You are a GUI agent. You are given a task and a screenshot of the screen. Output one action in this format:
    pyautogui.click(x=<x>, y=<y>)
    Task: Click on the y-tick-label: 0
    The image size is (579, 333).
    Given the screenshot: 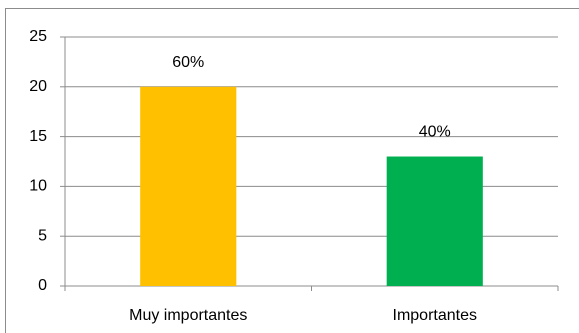 What is the action you would take?
    pyautogui.click(x=42, y=285)
    